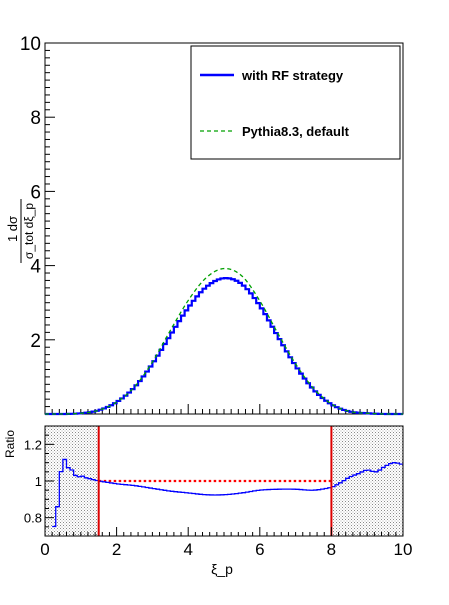 This screenshot has height=605, width=449. Describe the element at coordinates (30, 44) in the screenshot. I see `main-y-tick-label: 10` at that location.